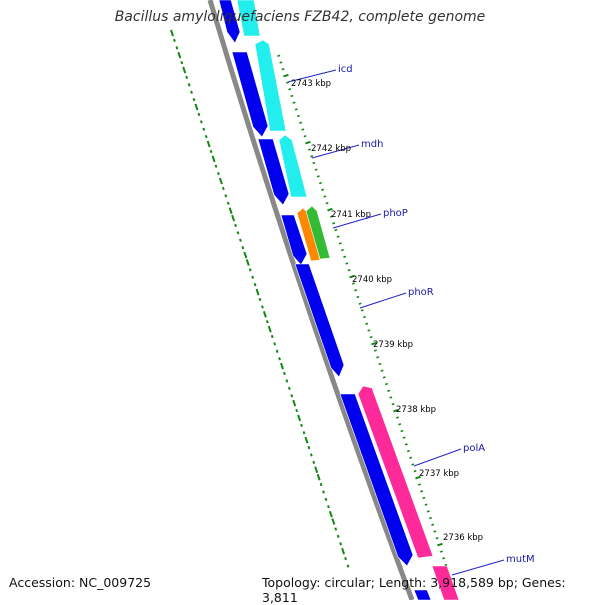 This screenshot has width=600, height=605. What do you see at coordinates (478, 567) in the screenshot?
I see `label-line-mutM` at bounding box center [478, 567].